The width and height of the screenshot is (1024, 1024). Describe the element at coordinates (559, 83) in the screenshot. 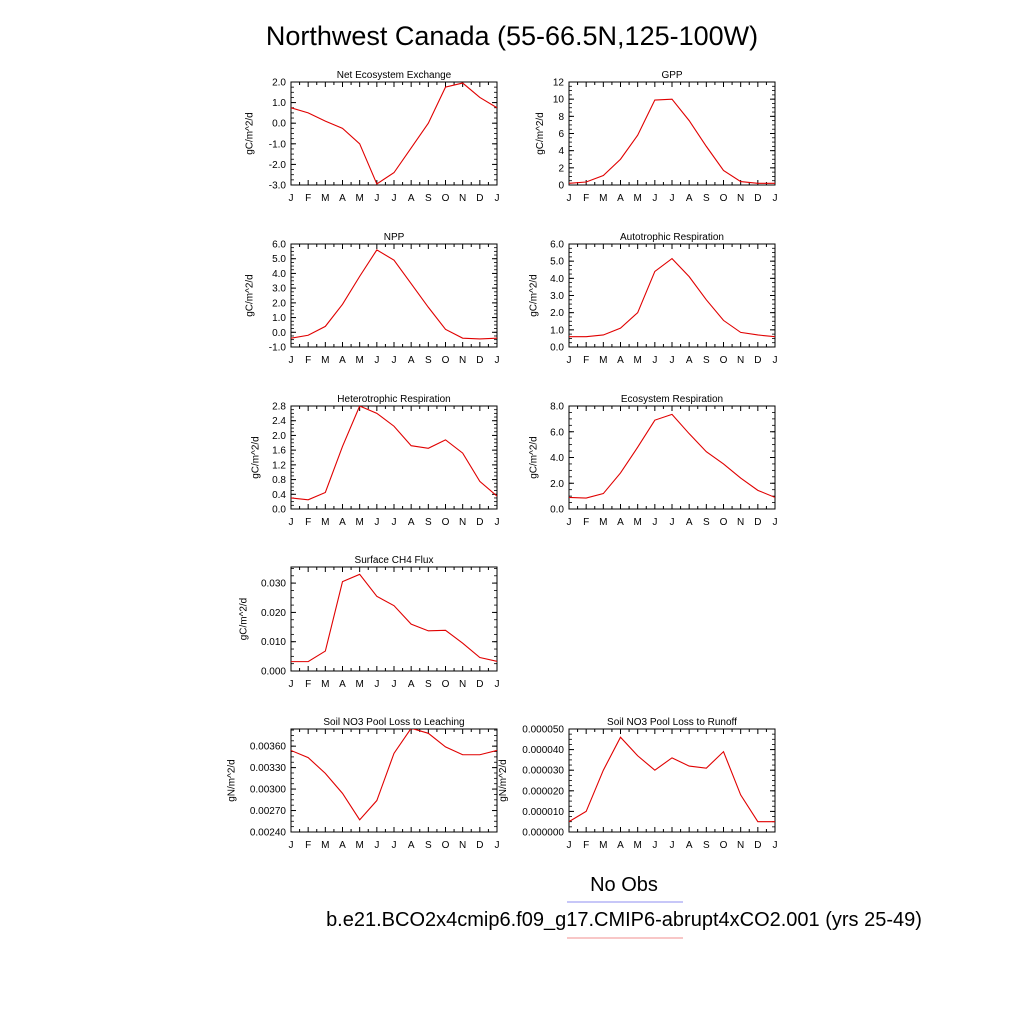

I see `y-tick-label: 12` at that location.